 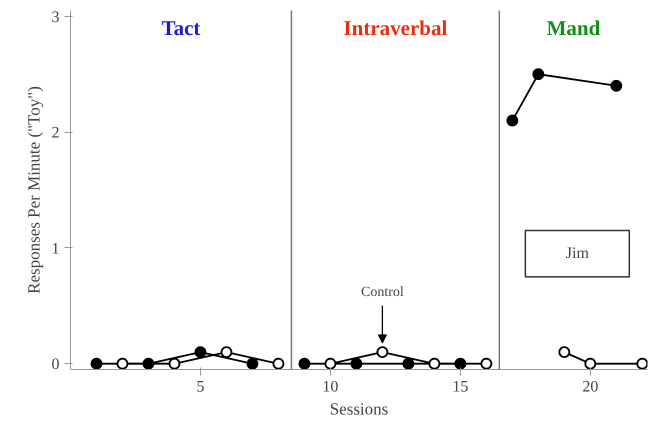 What do you see at coordinates (359, 409) in the screenshot?
I see `x-axis-title: Sessions` at bounding box center [359, 409].